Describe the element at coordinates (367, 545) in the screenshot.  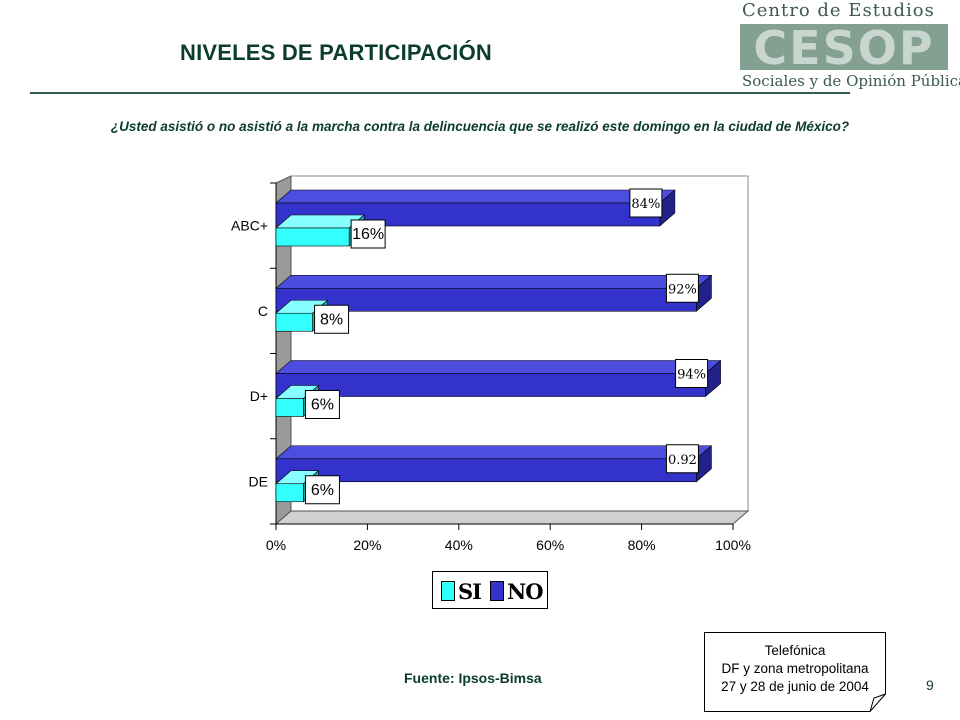
I see `x-tick-label: 20%` at that location.